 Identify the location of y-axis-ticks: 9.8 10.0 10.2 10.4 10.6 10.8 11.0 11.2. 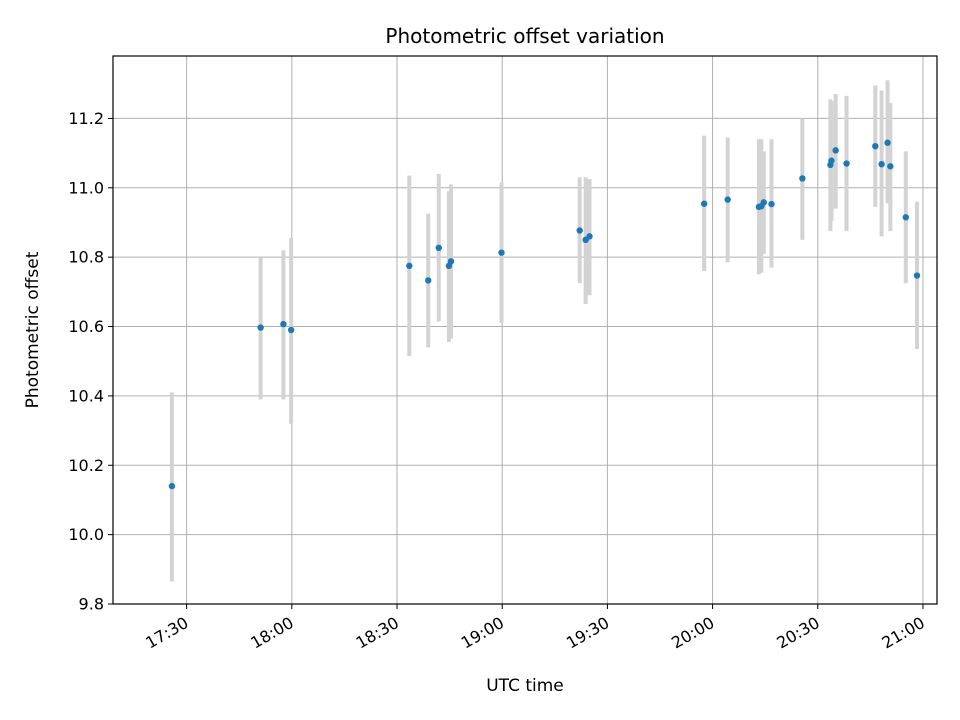
(90, 361).